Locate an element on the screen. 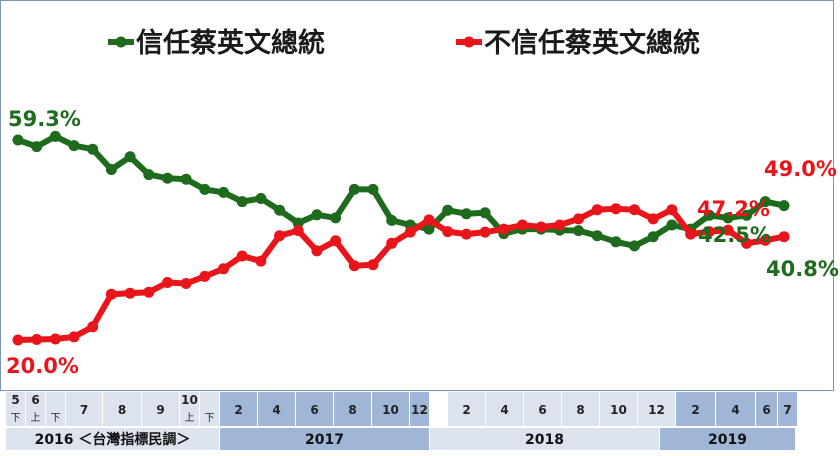 This screenshot has height=456, width=840. legend: 信任蔡英文總統 不信任蔡英文總統 is located at coordinates (404, 43).